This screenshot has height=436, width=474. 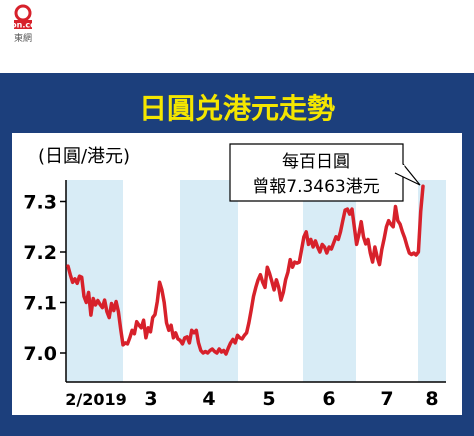 I want to click on x-tick-label: 2/2019, so click(x=96, y=399).